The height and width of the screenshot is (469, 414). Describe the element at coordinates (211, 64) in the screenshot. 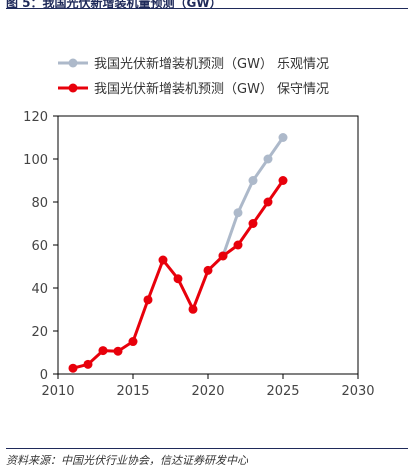

I see `legend-label: 我国光伏新增装机预测（GW） 乐观情况` at that location.